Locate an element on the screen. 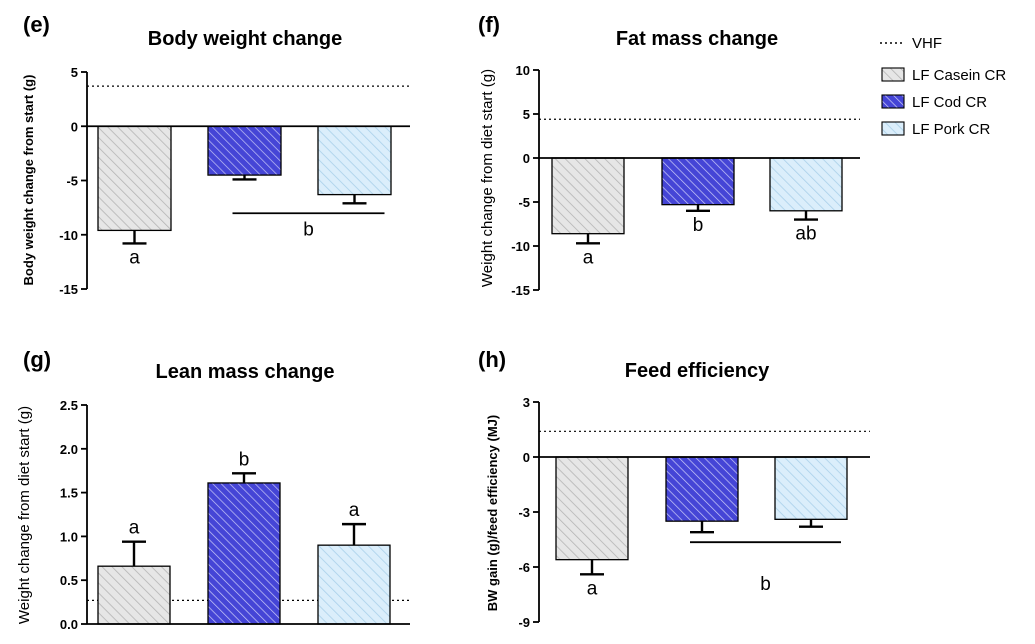  chart-title: Body weight change is located at coordinates (245, 39).